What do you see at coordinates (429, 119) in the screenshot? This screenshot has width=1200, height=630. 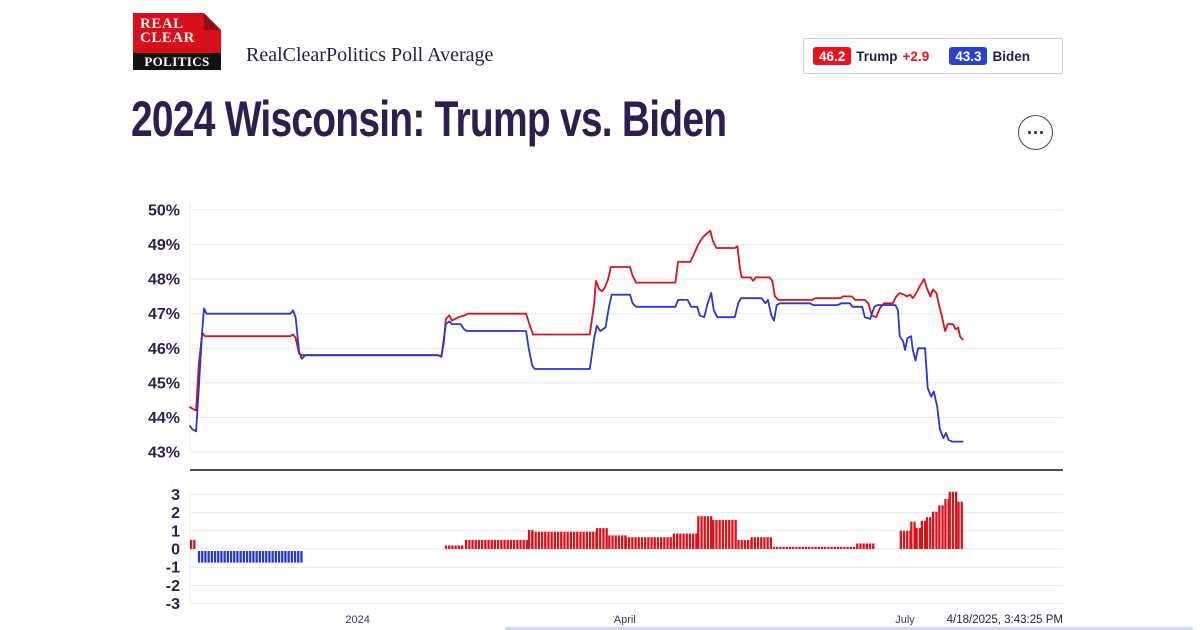 I see `page-title: 2024 Wisconsin: Trump vs. Biden` at bounding box center [429, 119].